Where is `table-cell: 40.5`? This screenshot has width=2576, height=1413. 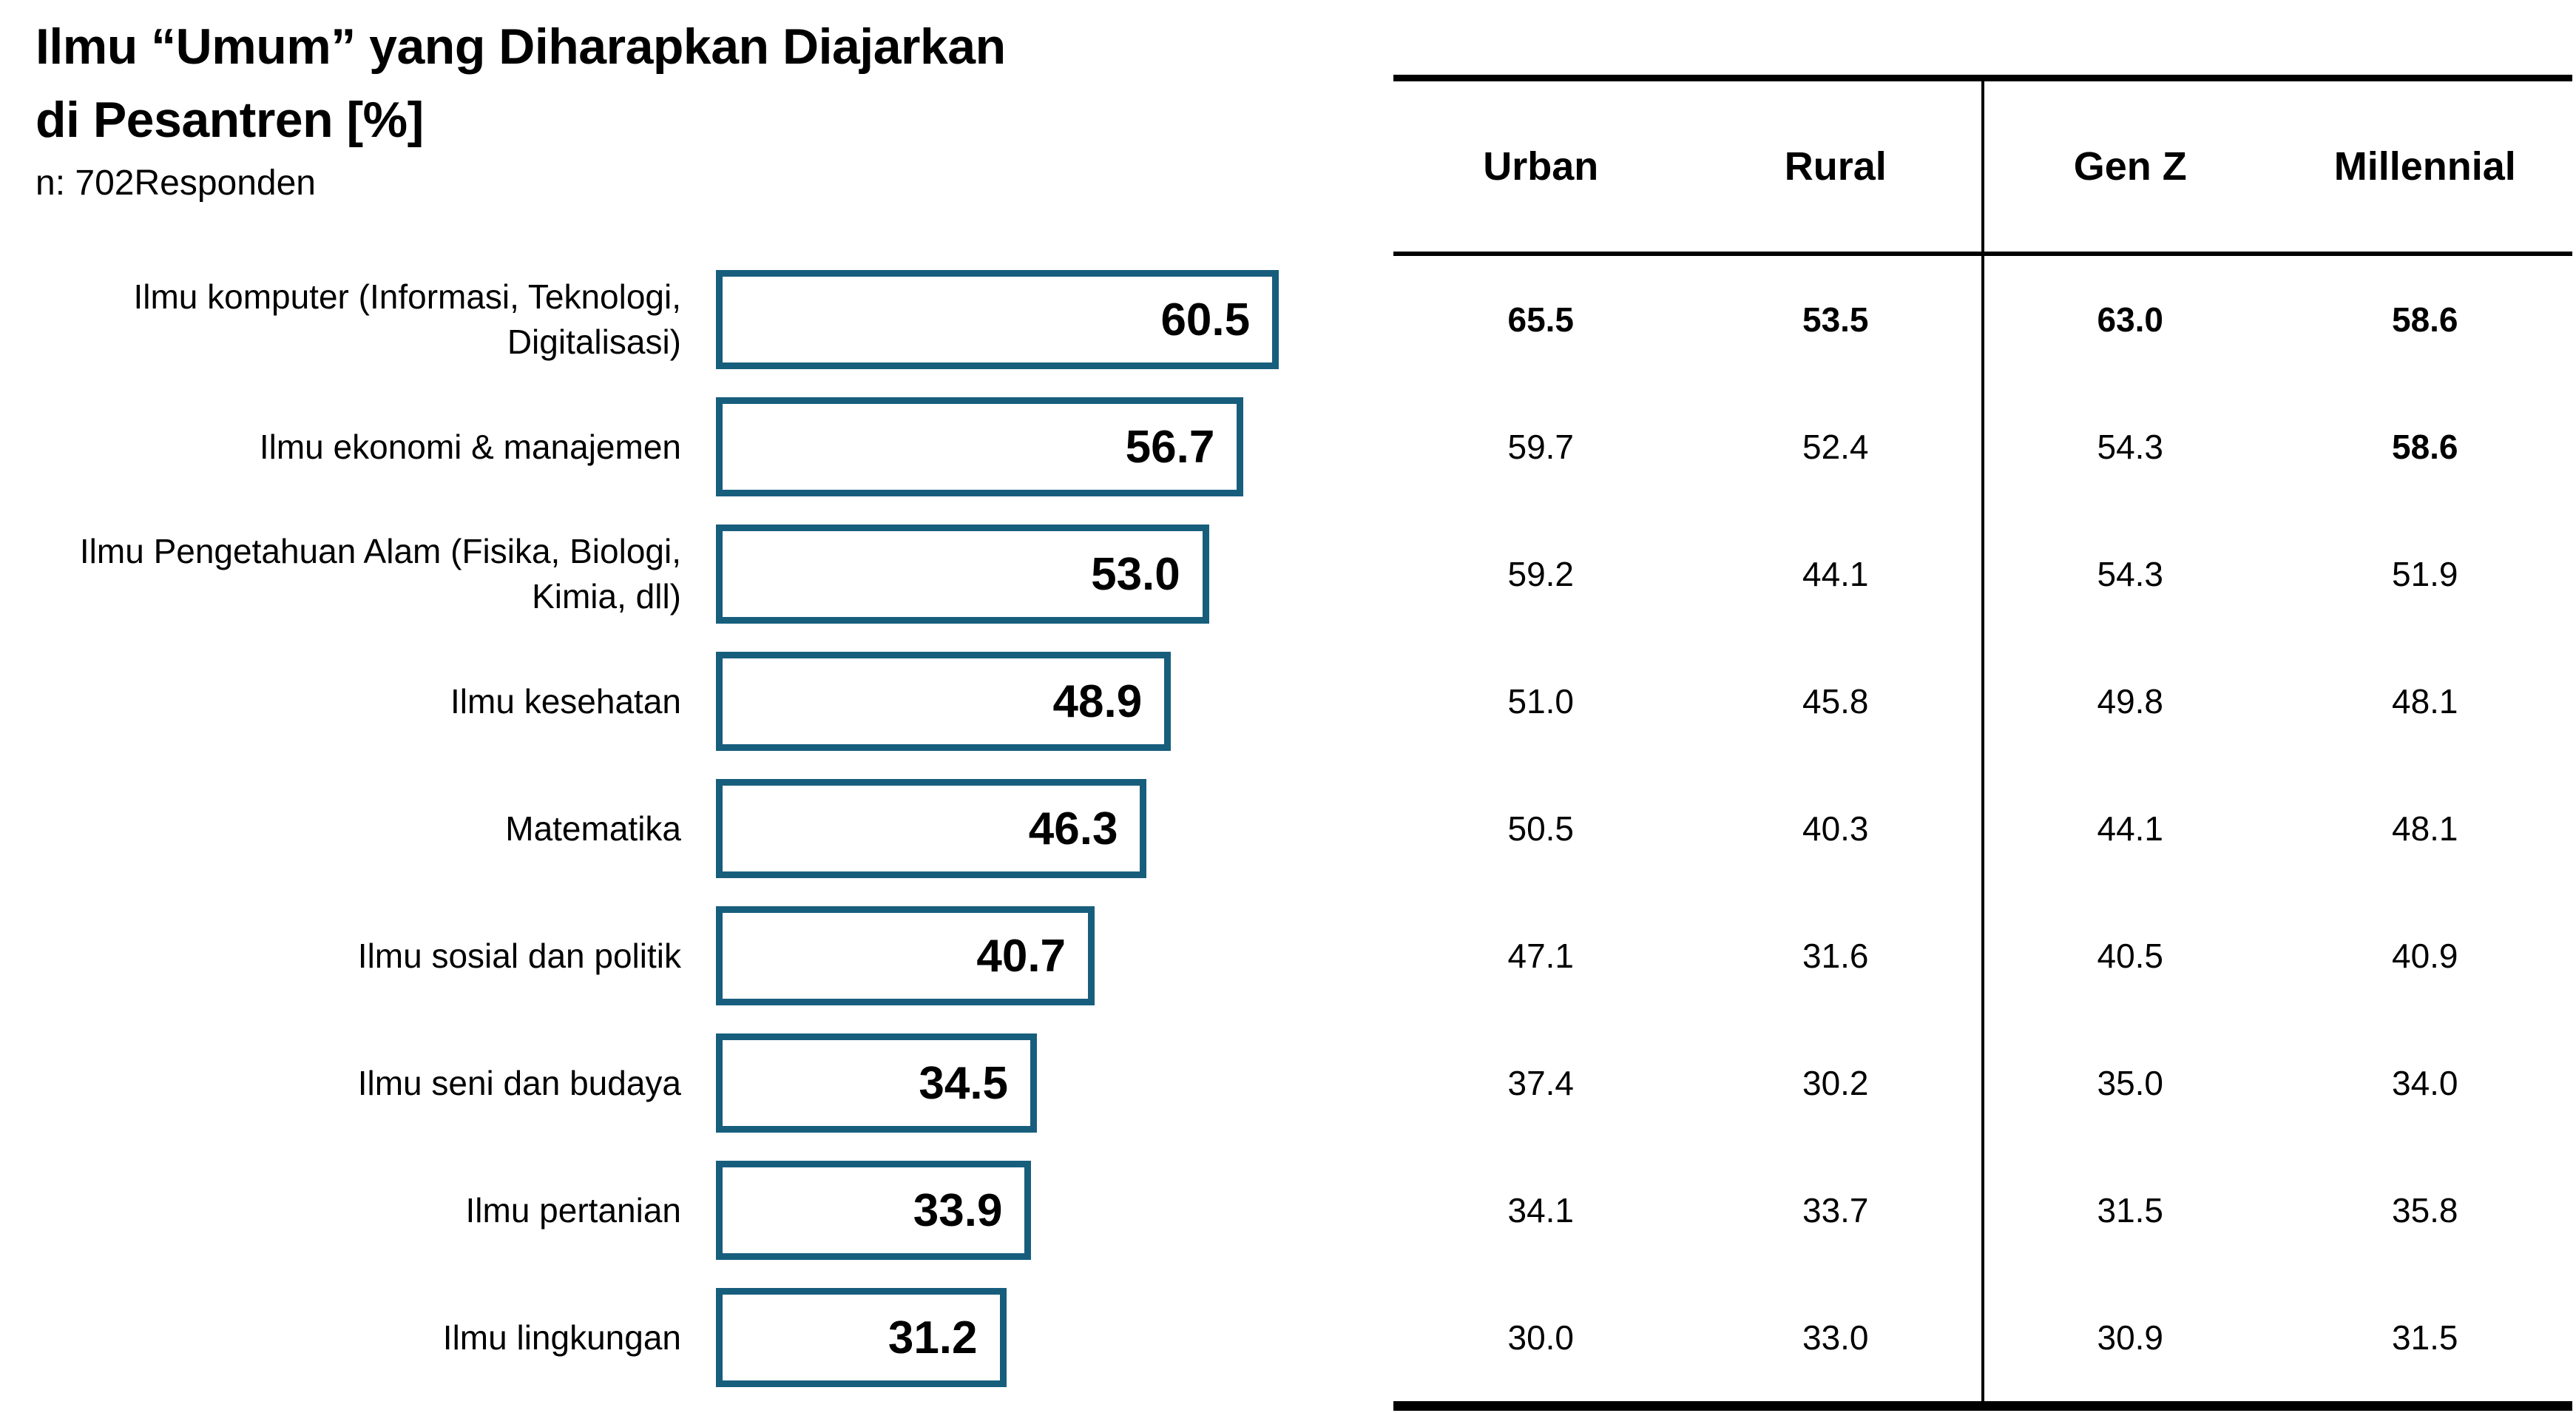
table-cell: 40.5 is located at coordinates (2130, 956).